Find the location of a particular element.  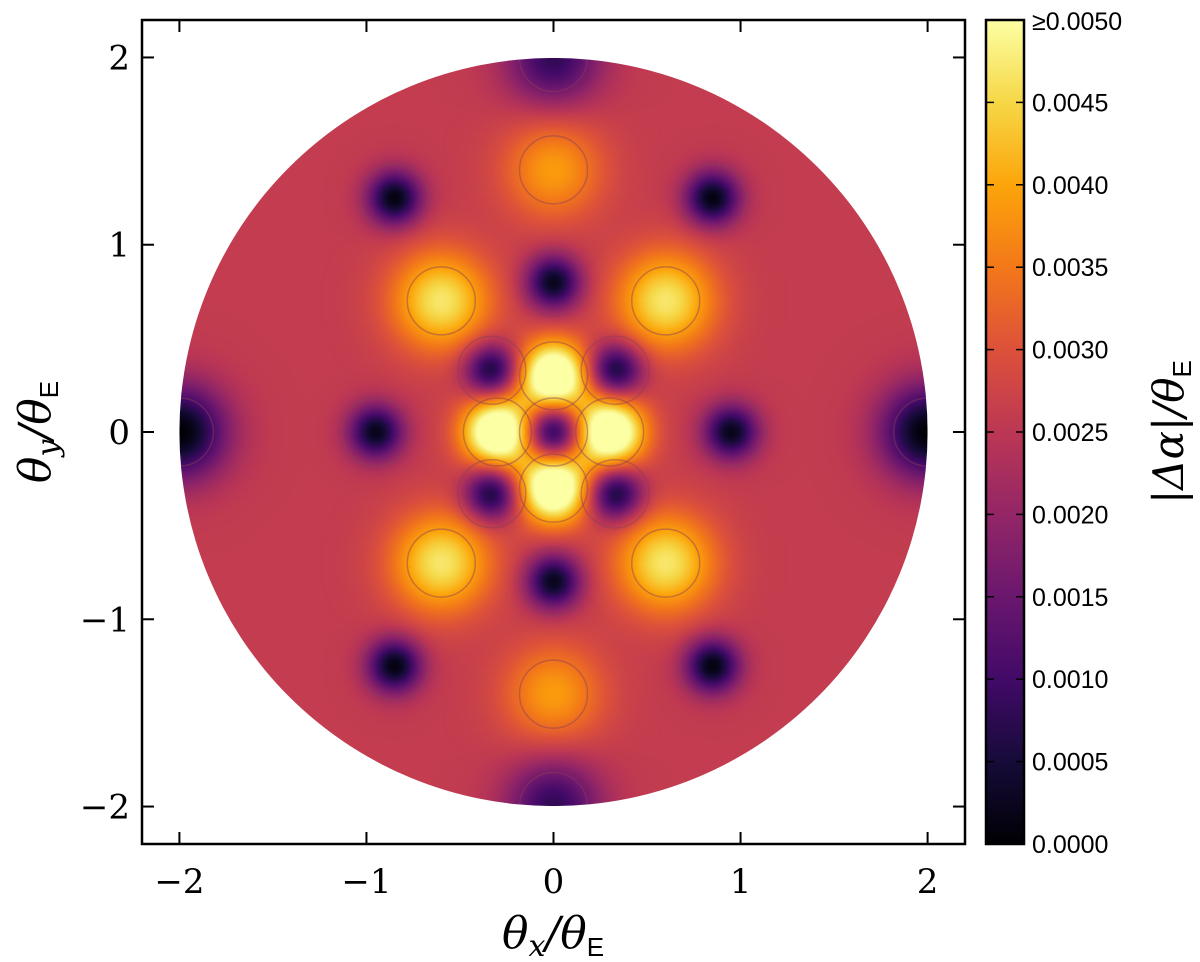

colorbar-tick-label: ≥0.0050 is located at coordinates (1077, 22).